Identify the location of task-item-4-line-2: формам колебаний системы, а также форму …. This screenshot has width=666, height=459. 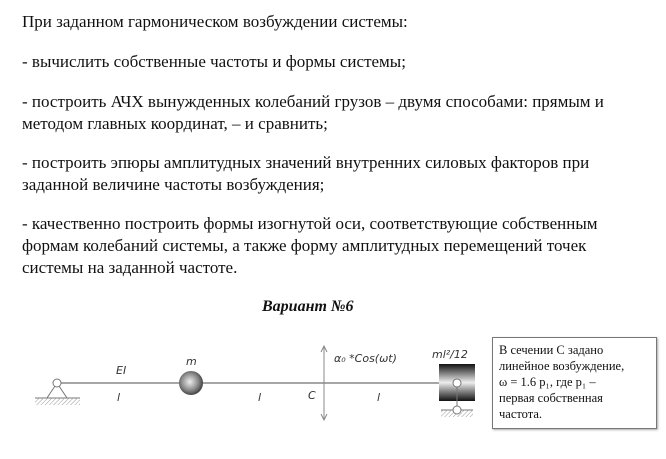
(304, 245).